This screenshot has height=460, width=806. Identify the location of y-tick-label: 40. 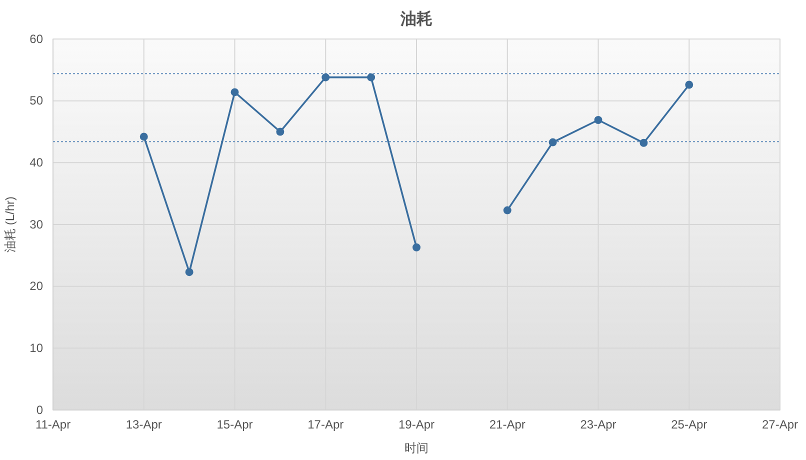
(37, 163).